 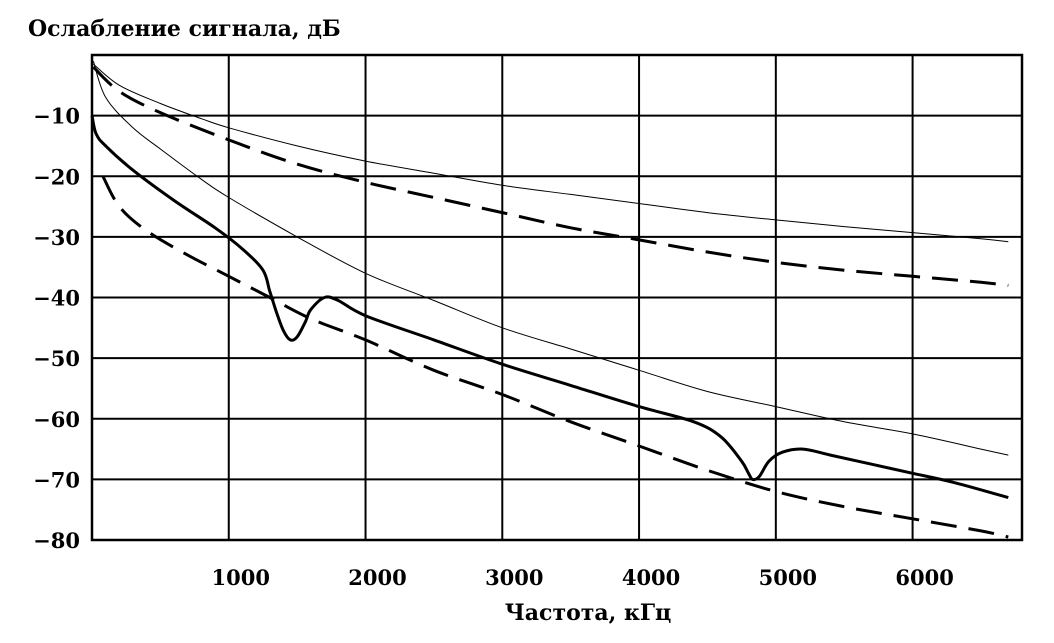 I want to click on x-axis-title: Частота, кГц, so click(x=588, y=613).